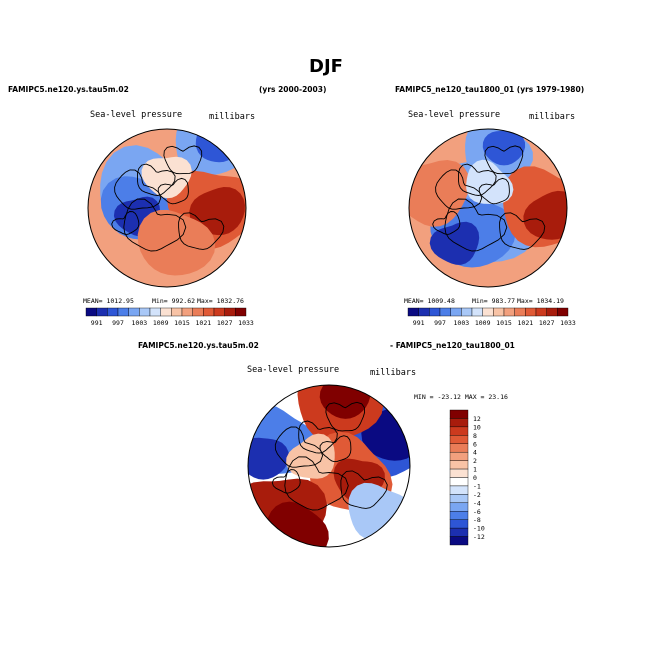 The width and height of the screenshot is (654, 654). I want to click on right-panel-colorbar: 991 997 1003 1009 1015 1021 1027 1033, so click(491, 317).